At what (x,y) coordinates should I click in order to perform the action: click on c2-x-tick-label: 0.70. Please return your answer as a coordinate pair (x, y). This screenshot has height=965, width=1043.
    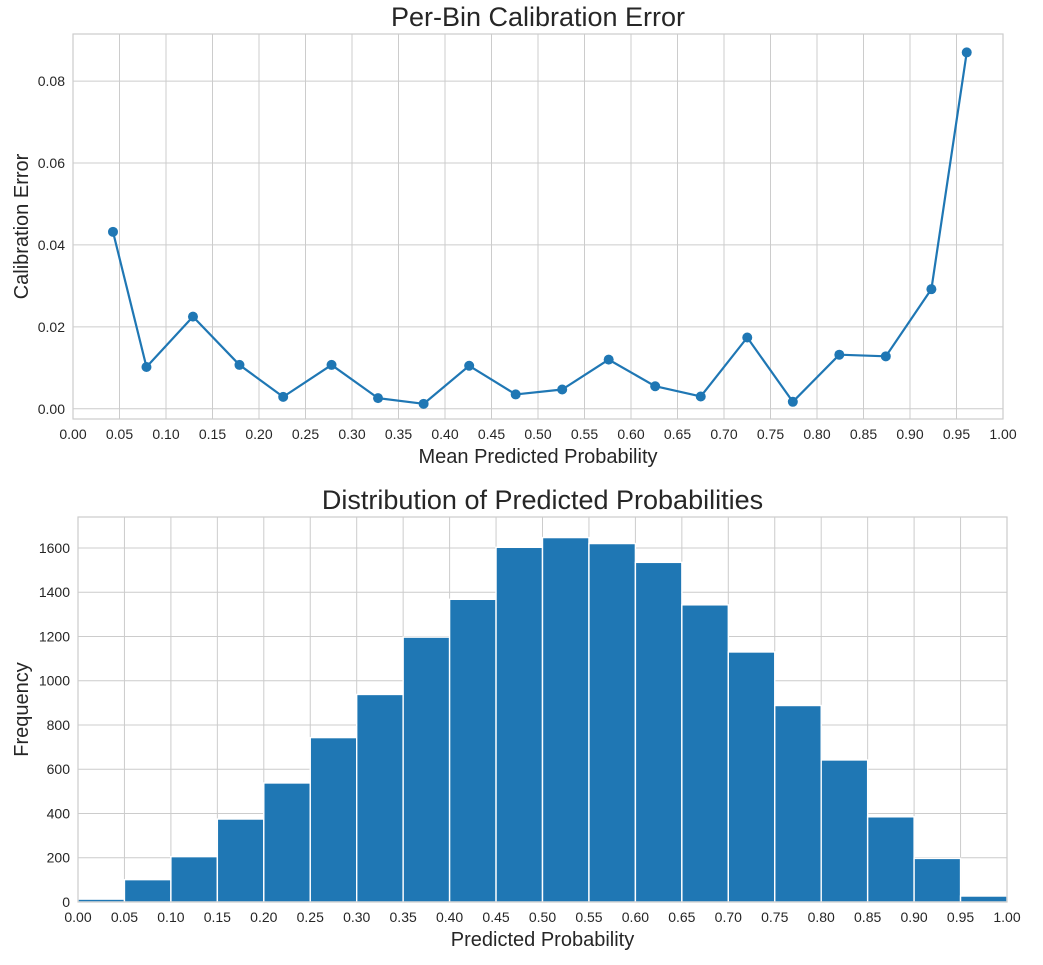
    Looking at the image, I should click on (728, 917).